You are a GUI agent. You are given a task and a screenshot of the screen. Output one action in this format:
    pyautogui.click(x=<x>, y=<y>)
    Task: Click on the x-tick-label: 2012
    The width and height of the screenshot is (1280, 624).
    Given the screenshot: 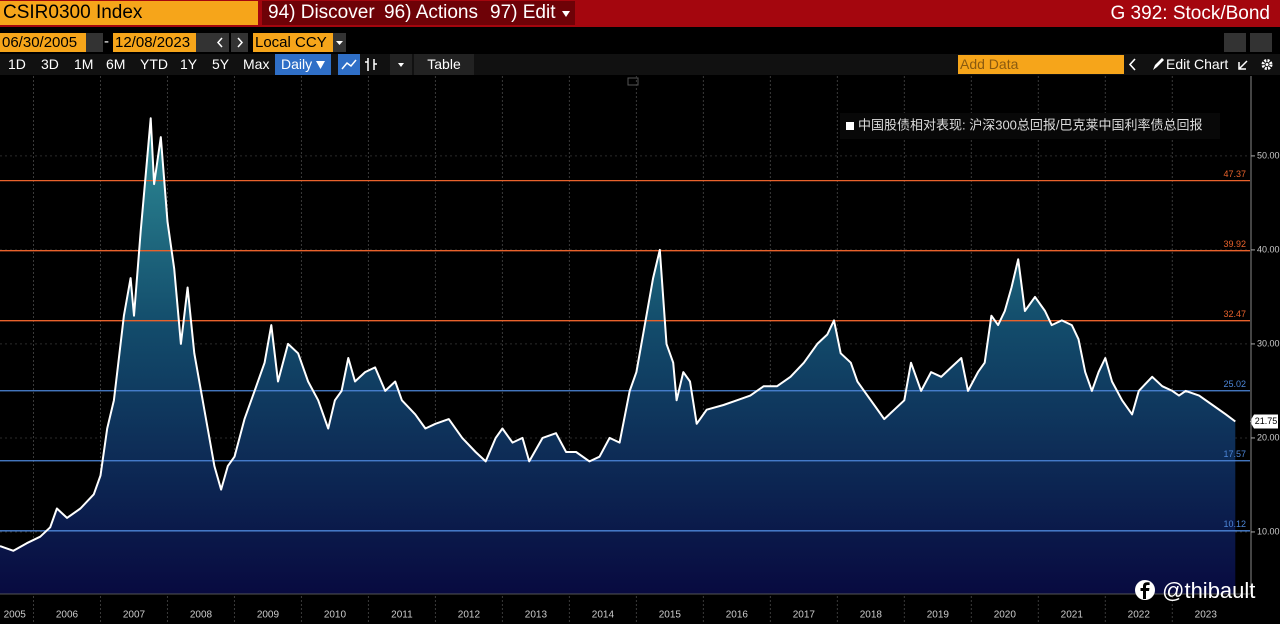 What is the action you would take?
    pyautogui.click(x=469, y=615)
    